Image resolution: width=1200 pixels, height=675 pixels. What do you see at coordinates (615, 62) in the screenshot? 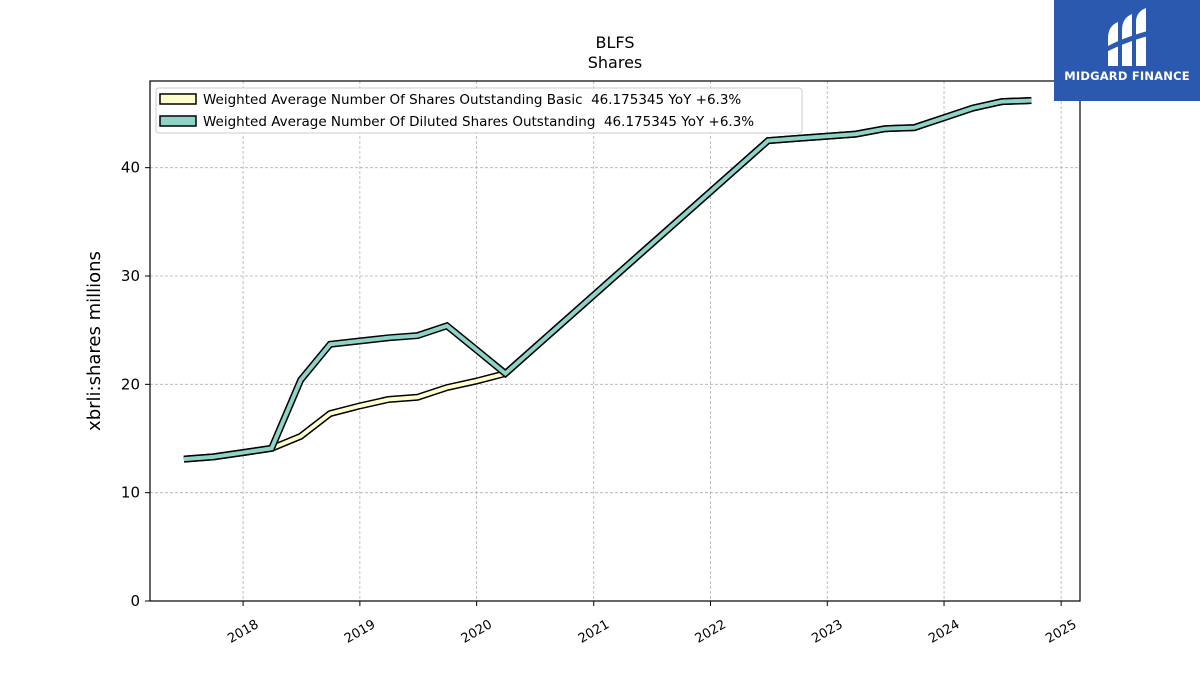
I see `chart-subtitle: Shares` at bounding box center [615, 62].